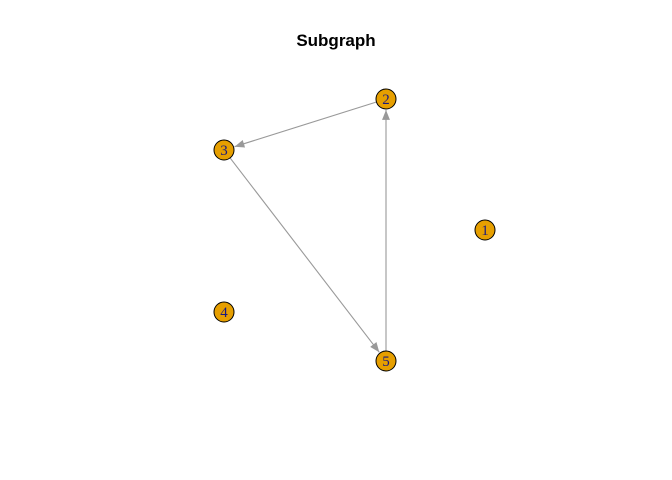 This screenshot has width=672, height=480. I want to click on node-label: 2, so click(386, 100).